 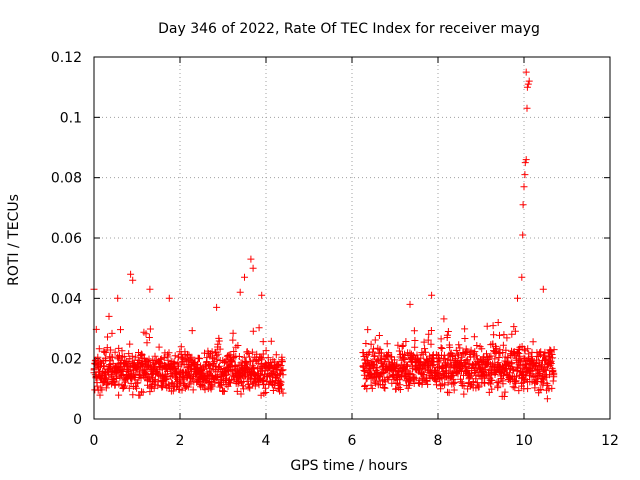 I want to click on y-tick-label: 0.12, so click(x=66, y=58).